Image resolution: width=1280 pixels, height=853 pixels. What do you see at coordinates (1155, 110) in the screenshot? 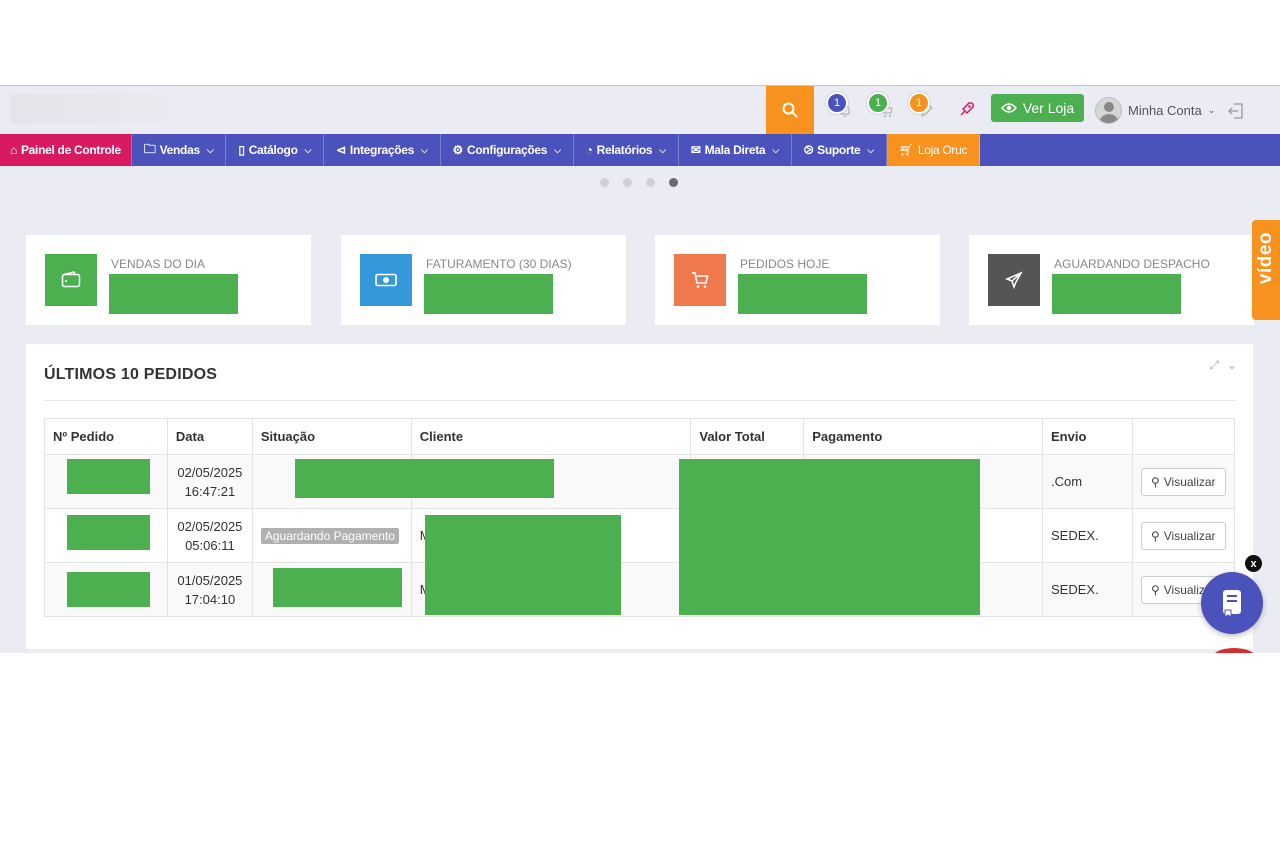
I see `account-menu: Minha Conta ⌄` at bounding box center [1155, 110].